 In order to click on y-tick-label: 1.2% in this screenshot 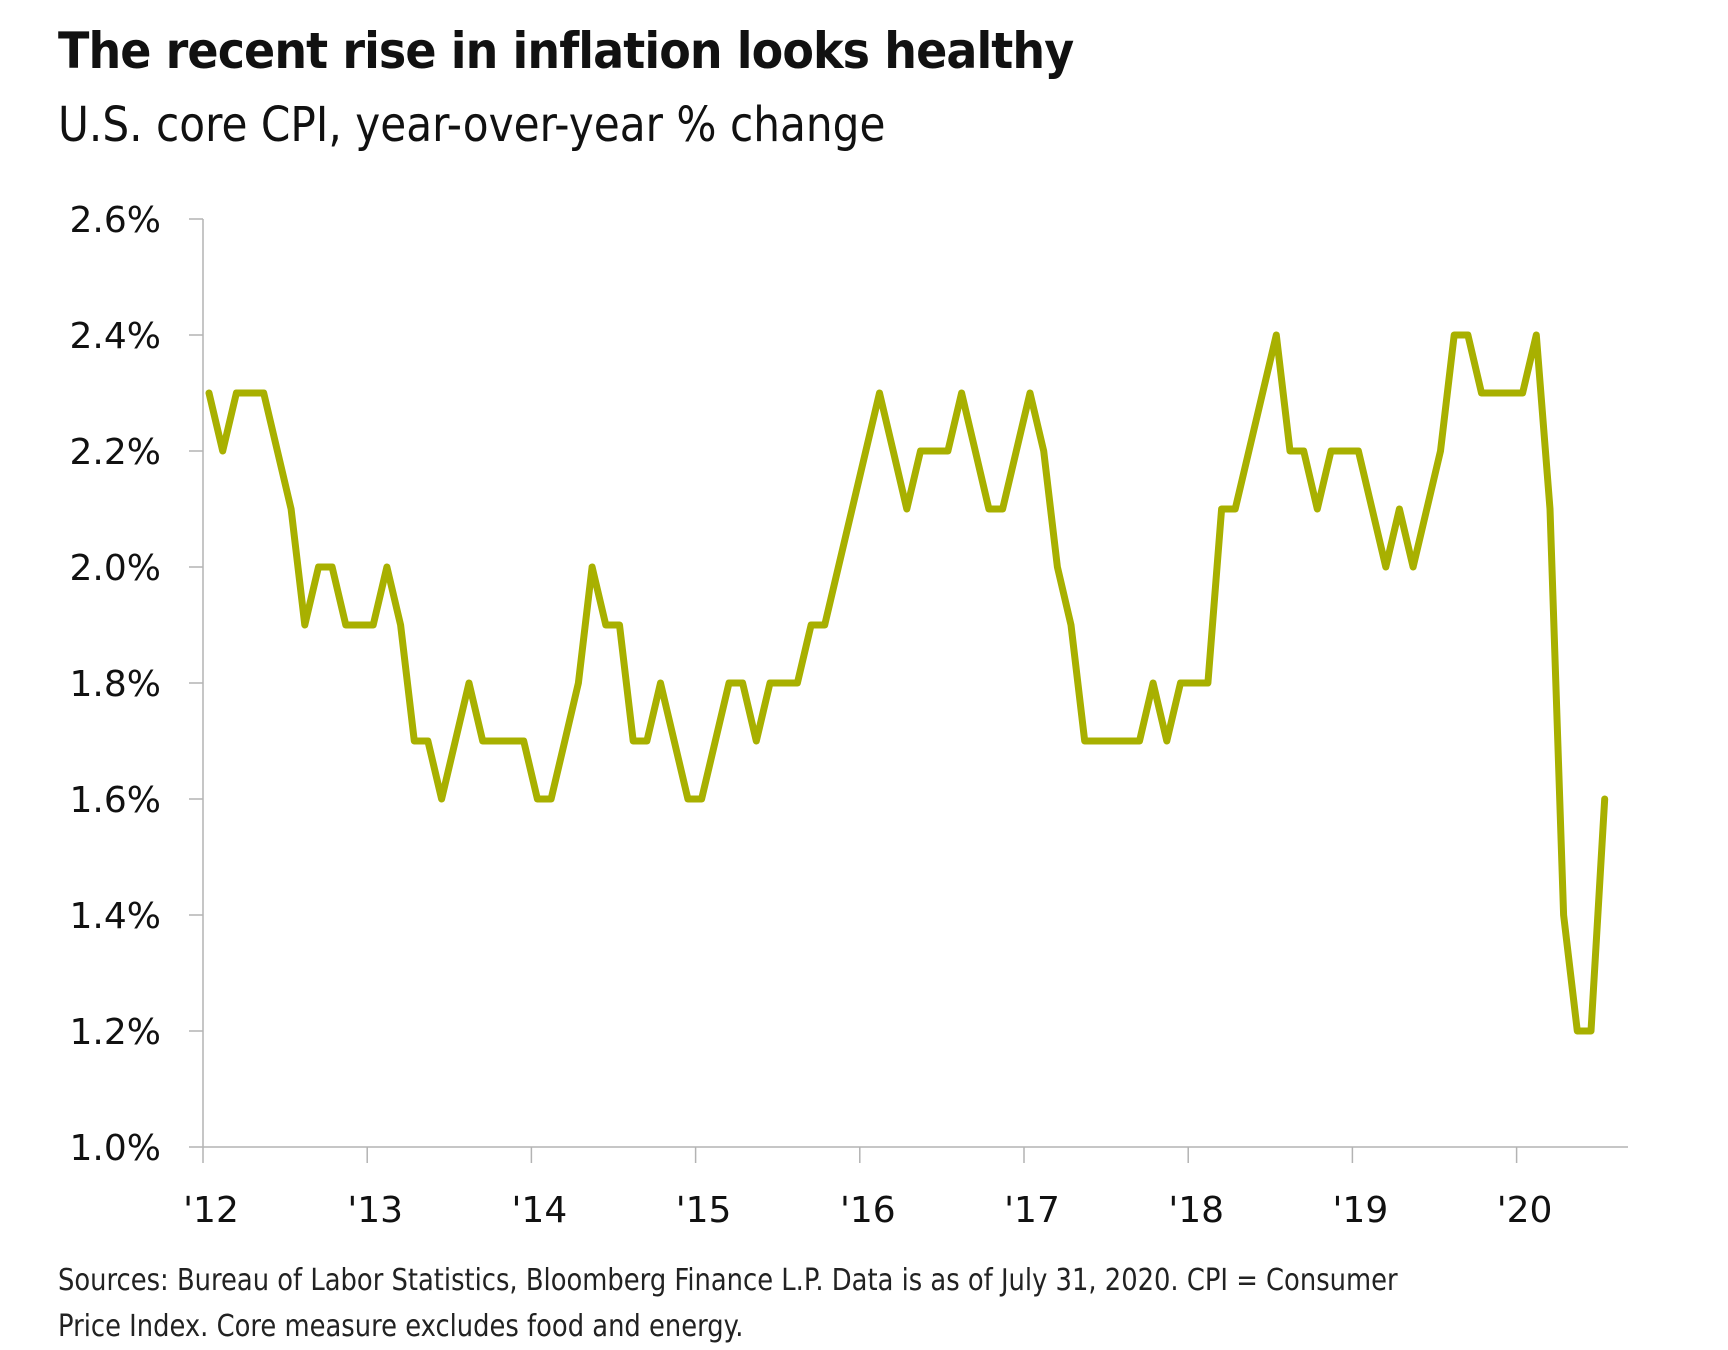, I will do `click(115, 1032)`.